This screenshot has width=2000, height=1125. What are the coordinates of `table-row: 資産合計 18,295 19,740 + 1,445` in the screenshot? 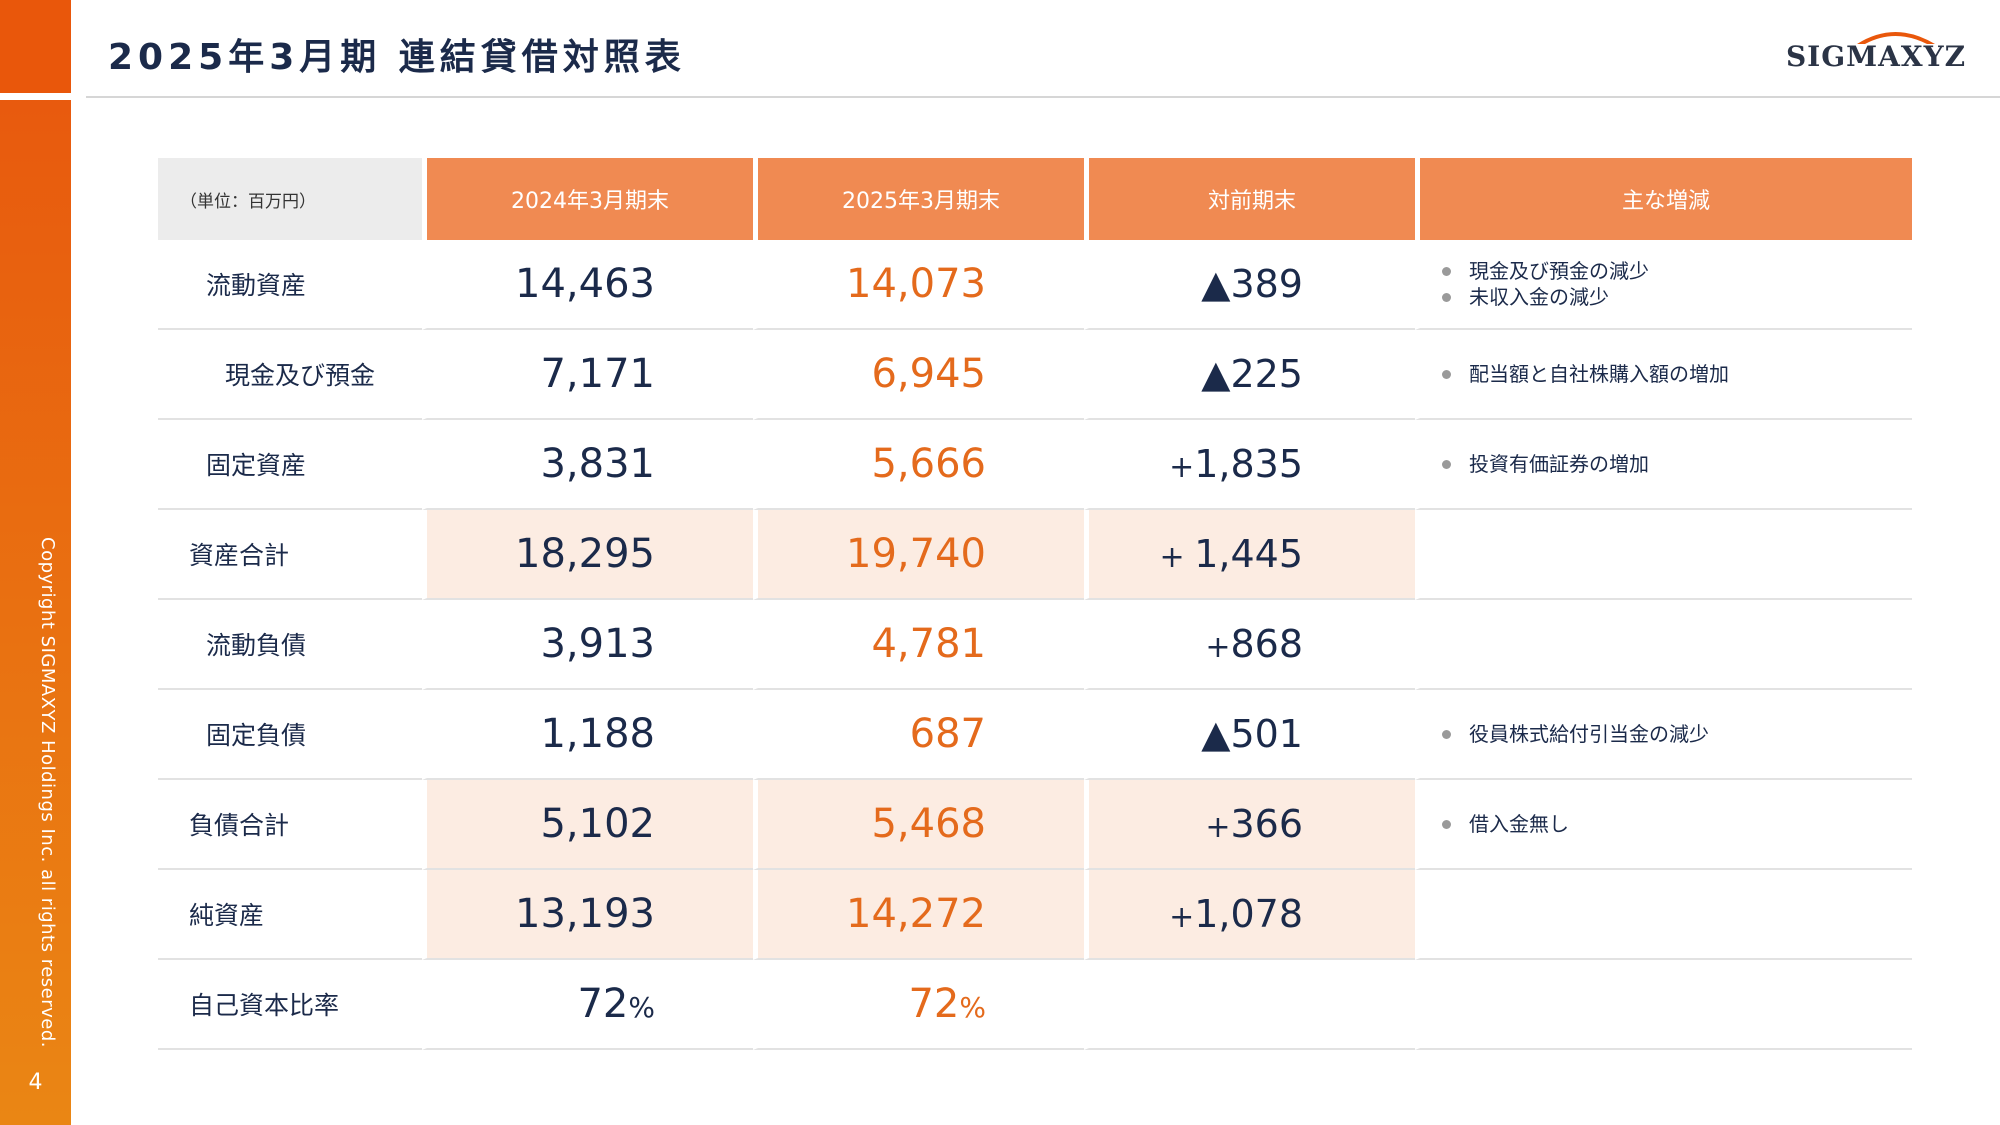 It's located at (1035, 555).